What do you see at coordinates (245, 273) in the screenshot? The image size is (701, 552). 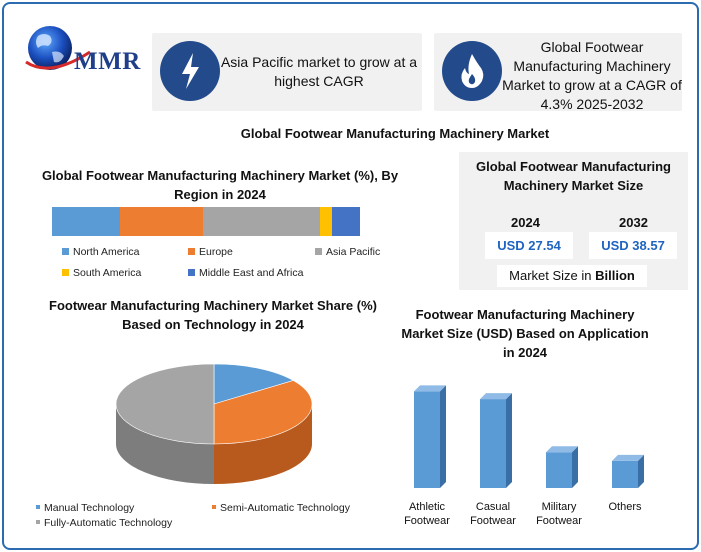 I see `legend-mea: Middle East and Africa` at bounding box center [245, 273].